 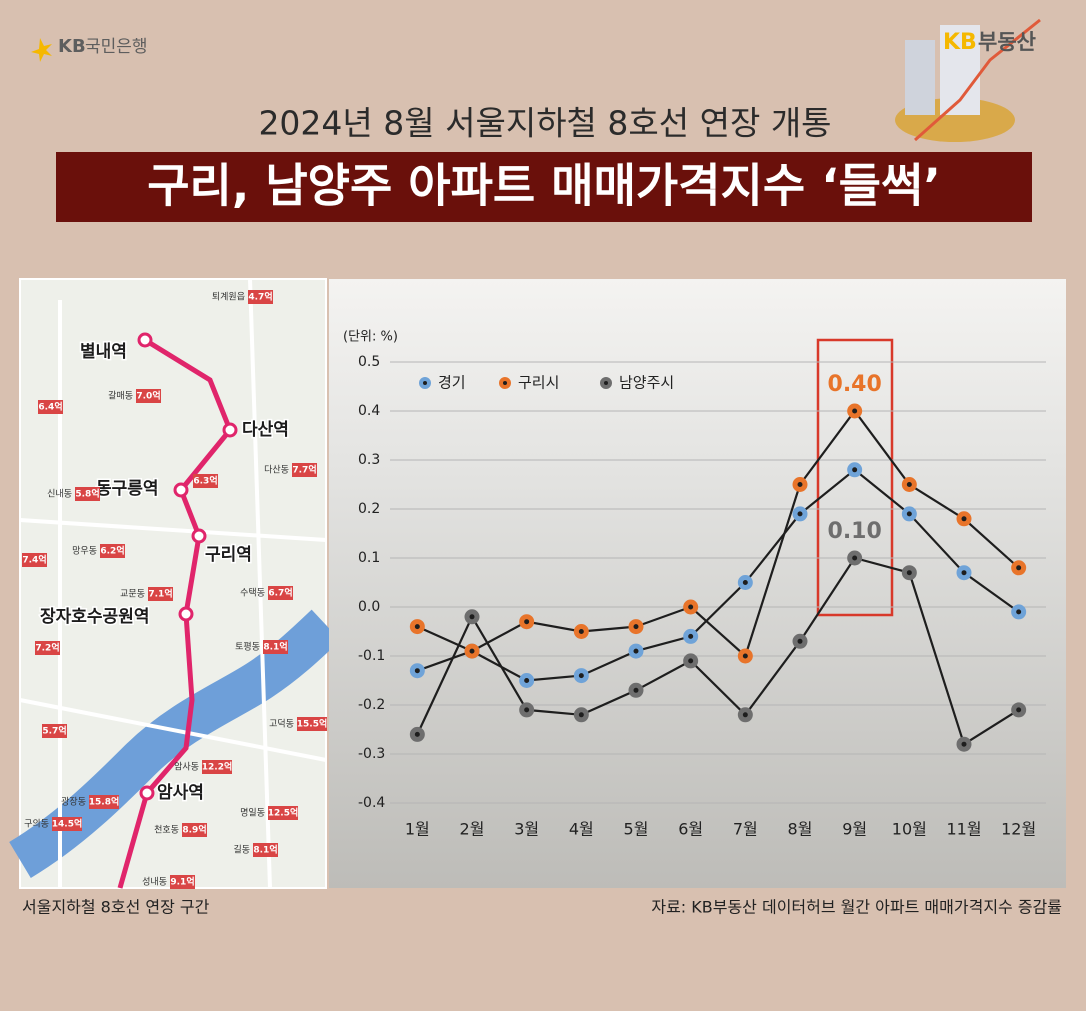 I want to click on x-tick-label: 6월, so click(x=690, y=829).